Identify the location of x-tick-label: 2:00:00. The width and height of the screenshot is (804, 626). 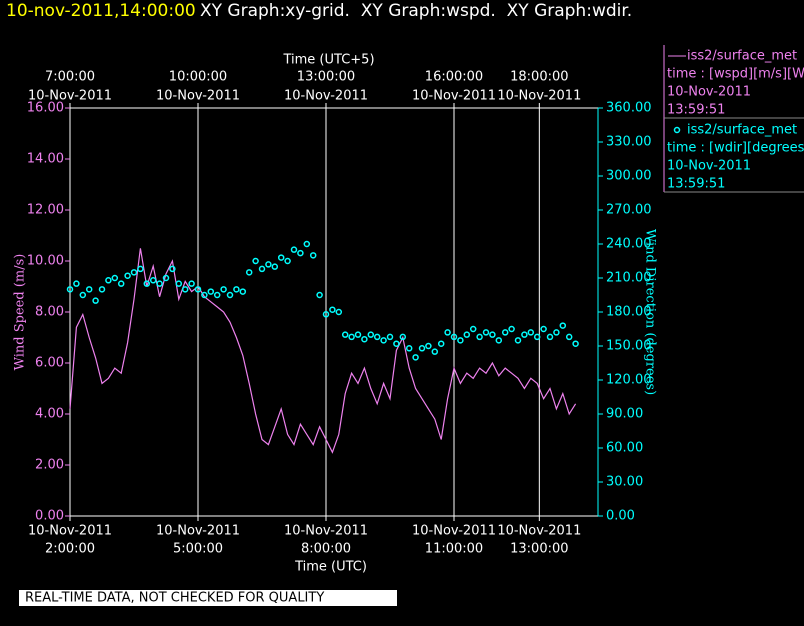
(70, 549).